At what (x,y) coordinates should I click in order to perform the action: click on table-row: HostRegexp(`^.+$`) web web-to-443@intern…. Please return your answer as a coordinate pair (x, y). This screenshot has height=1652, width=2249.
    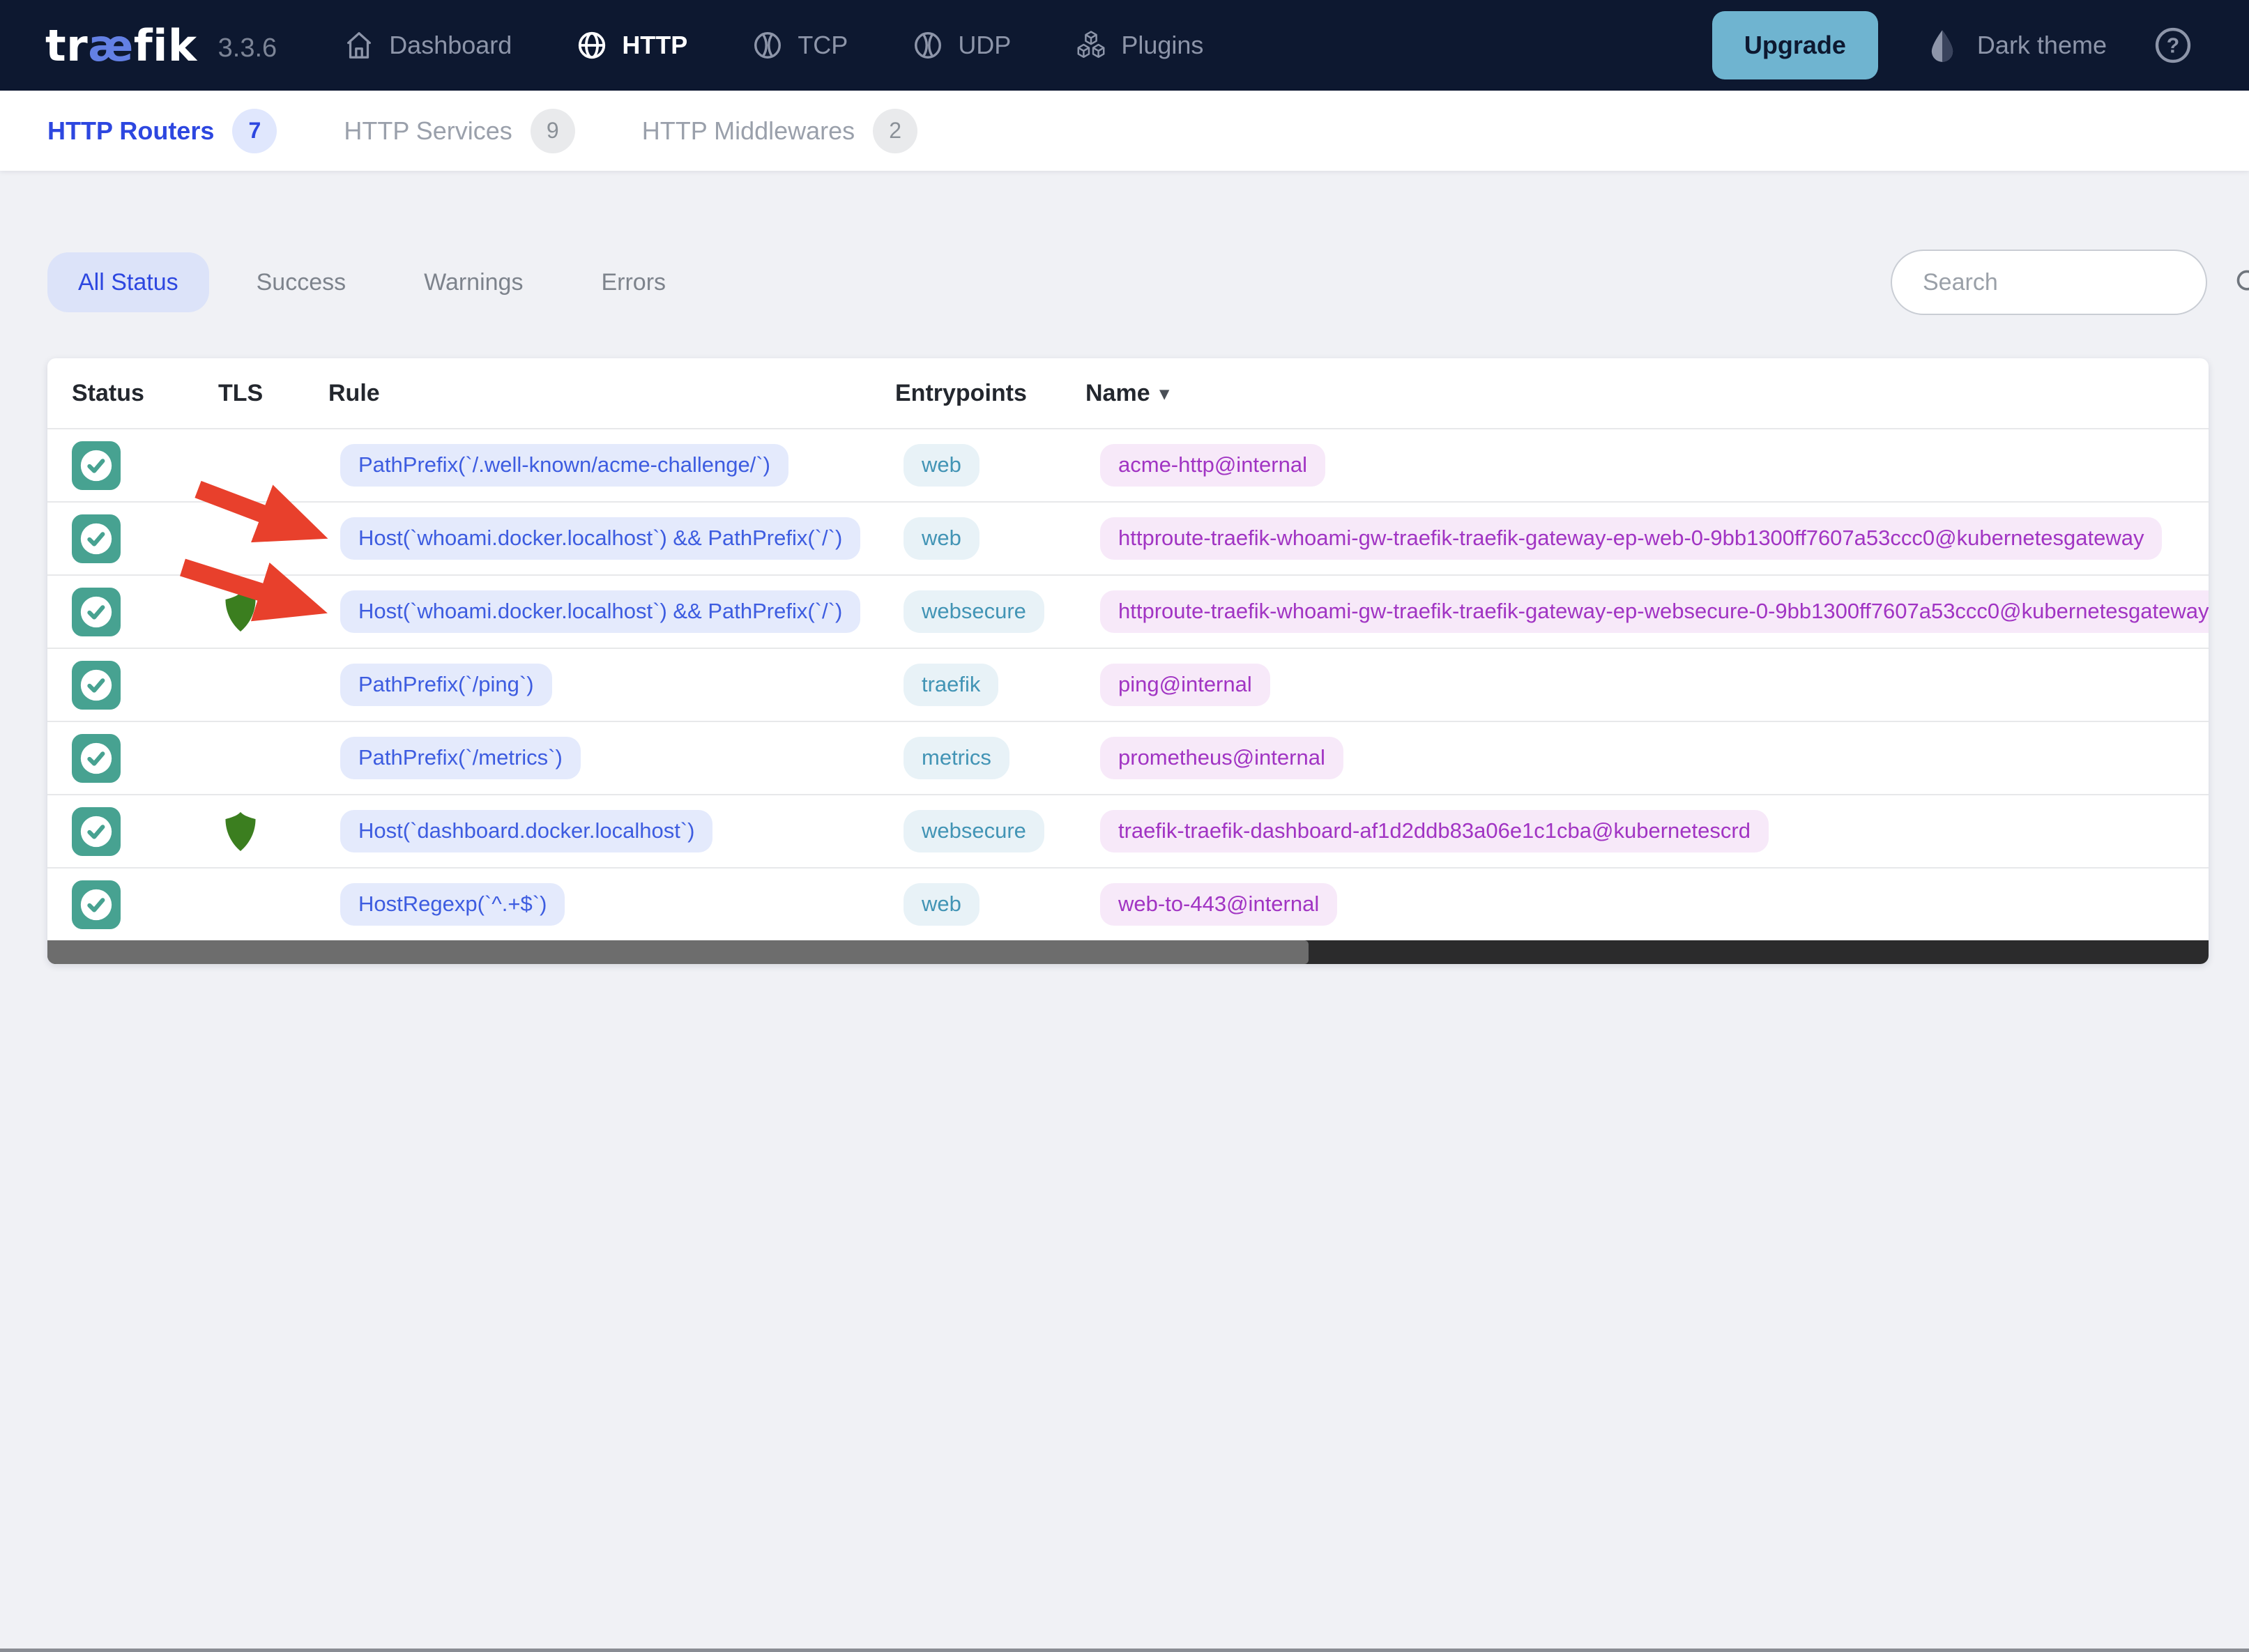
    Looking at the image, I should click on (1128, 903).